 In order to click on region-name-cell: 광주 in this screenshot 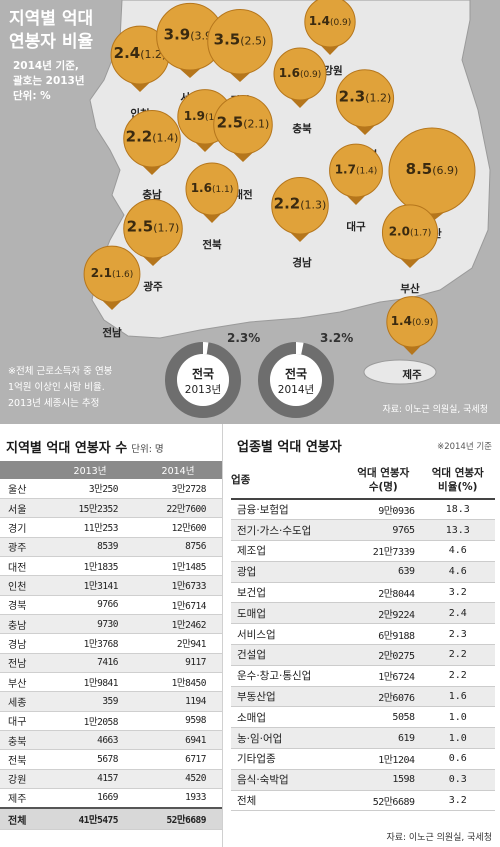, I will do `click(23, 547)`.